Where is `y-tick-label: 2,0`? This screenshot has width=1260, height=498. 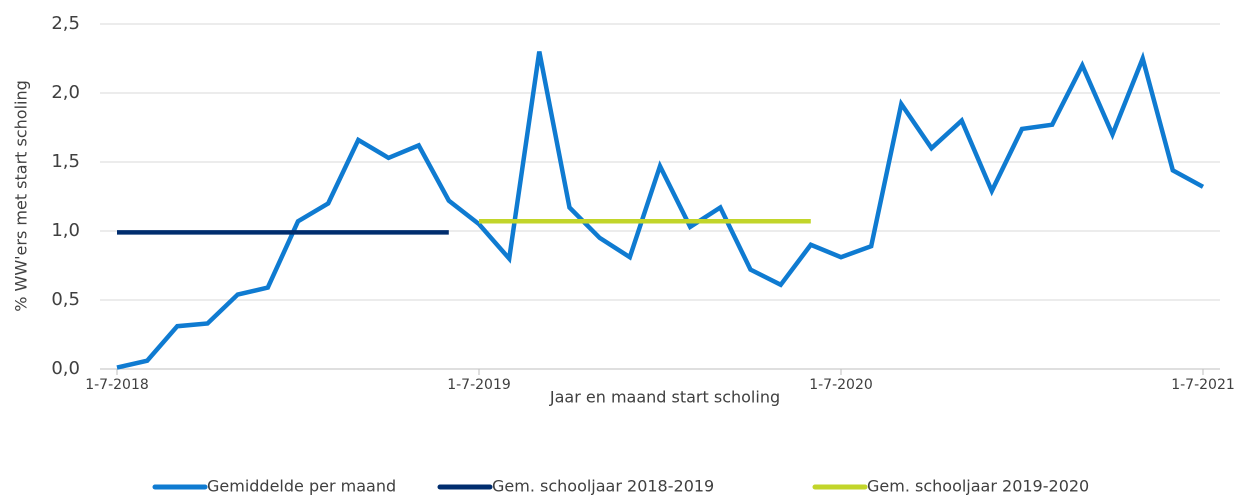
y-tick-label: 2,0 is located at coordinates (65, 92).